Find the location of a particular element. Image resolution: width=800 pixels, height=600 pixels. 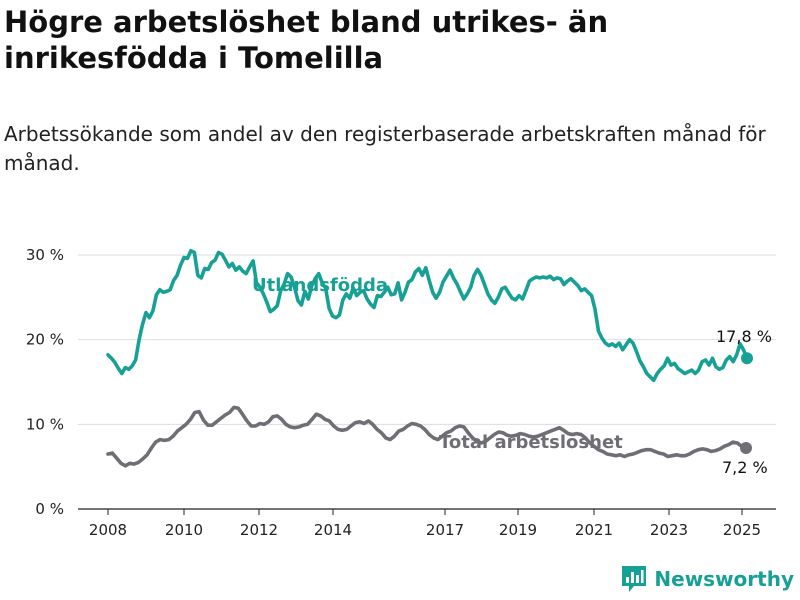

y-tick-label: 20 % is located at coordinates (45, 340).